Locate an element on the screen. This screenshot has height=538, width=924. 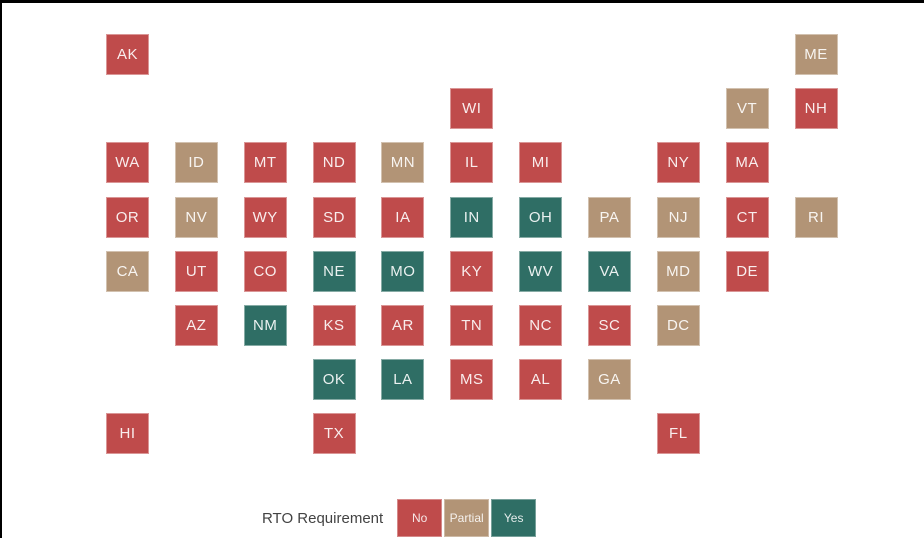
state-tile-label: CA is located at coordinates (127, 271).